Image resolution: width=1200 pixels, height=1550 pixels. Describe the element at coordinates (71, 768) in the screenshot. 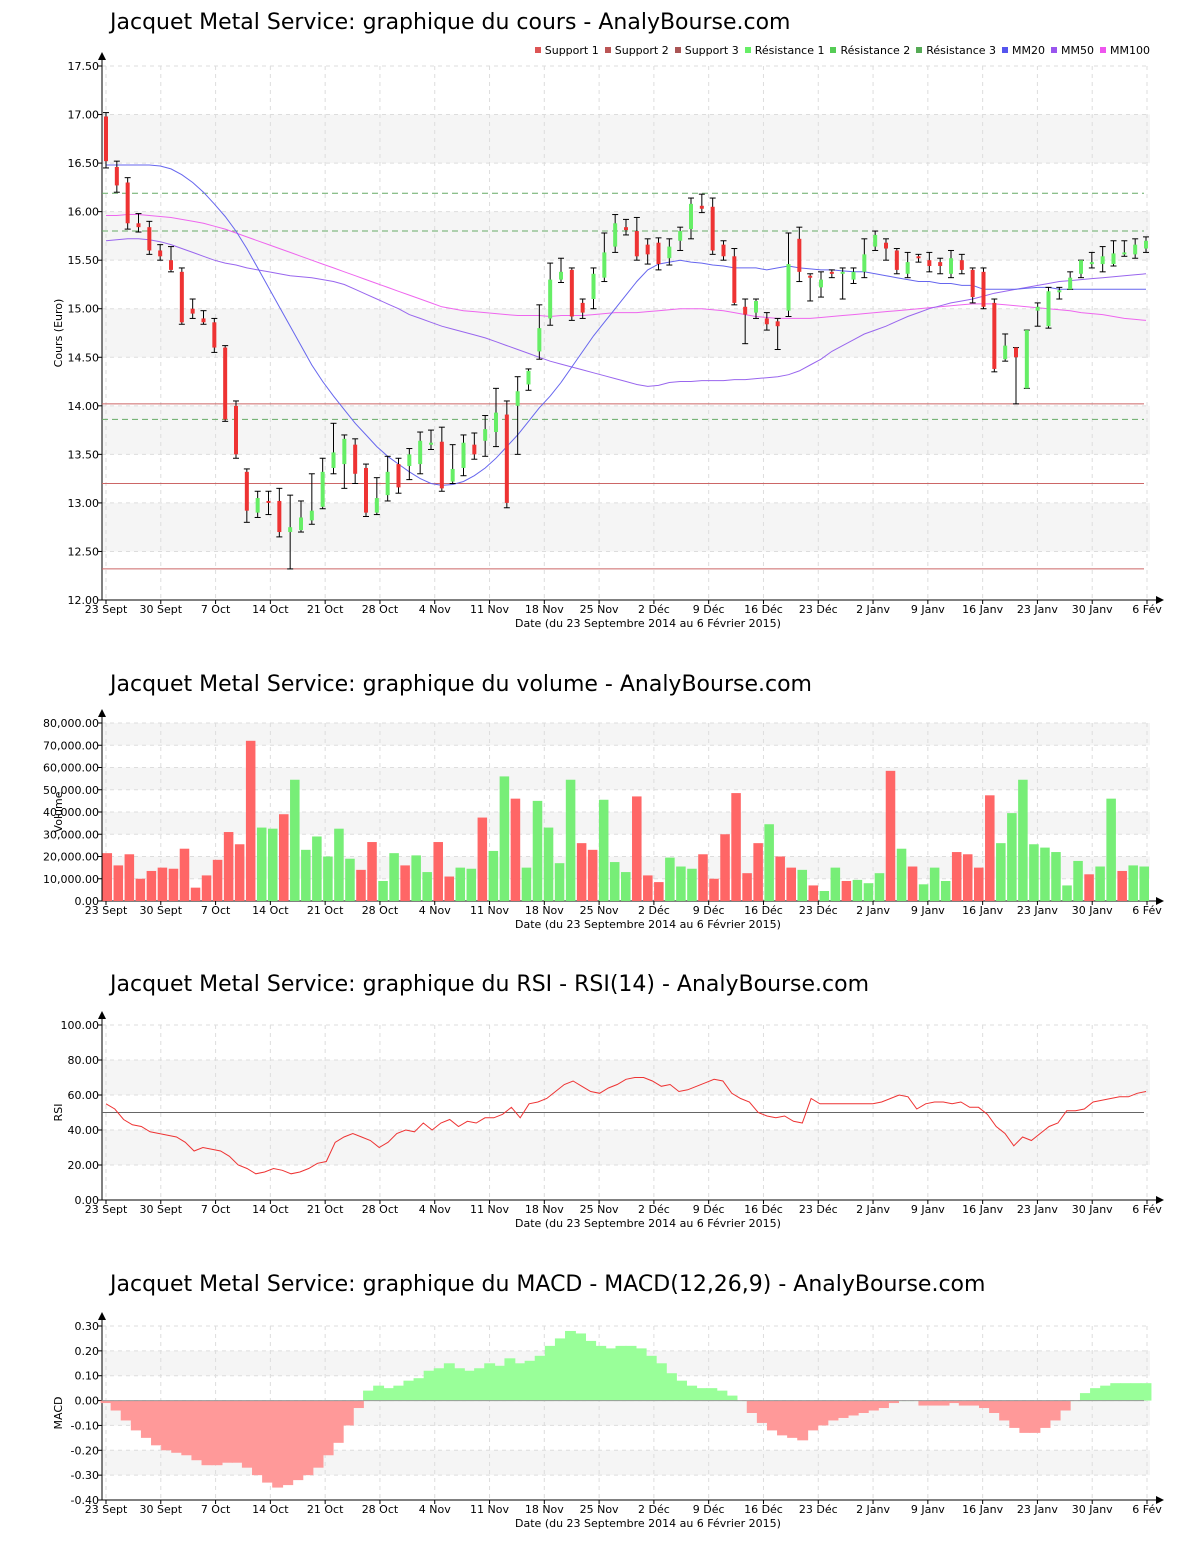

I see `y-tick-label: 60,000.00` at that location.